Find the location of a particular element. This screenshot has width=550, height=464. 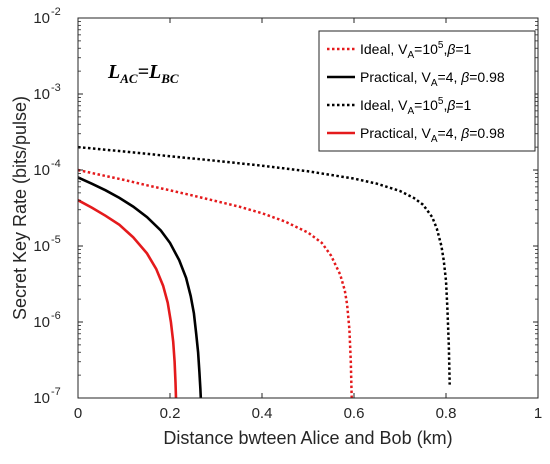

annotation: LAC=LBC is located at coordinates (143, 73).